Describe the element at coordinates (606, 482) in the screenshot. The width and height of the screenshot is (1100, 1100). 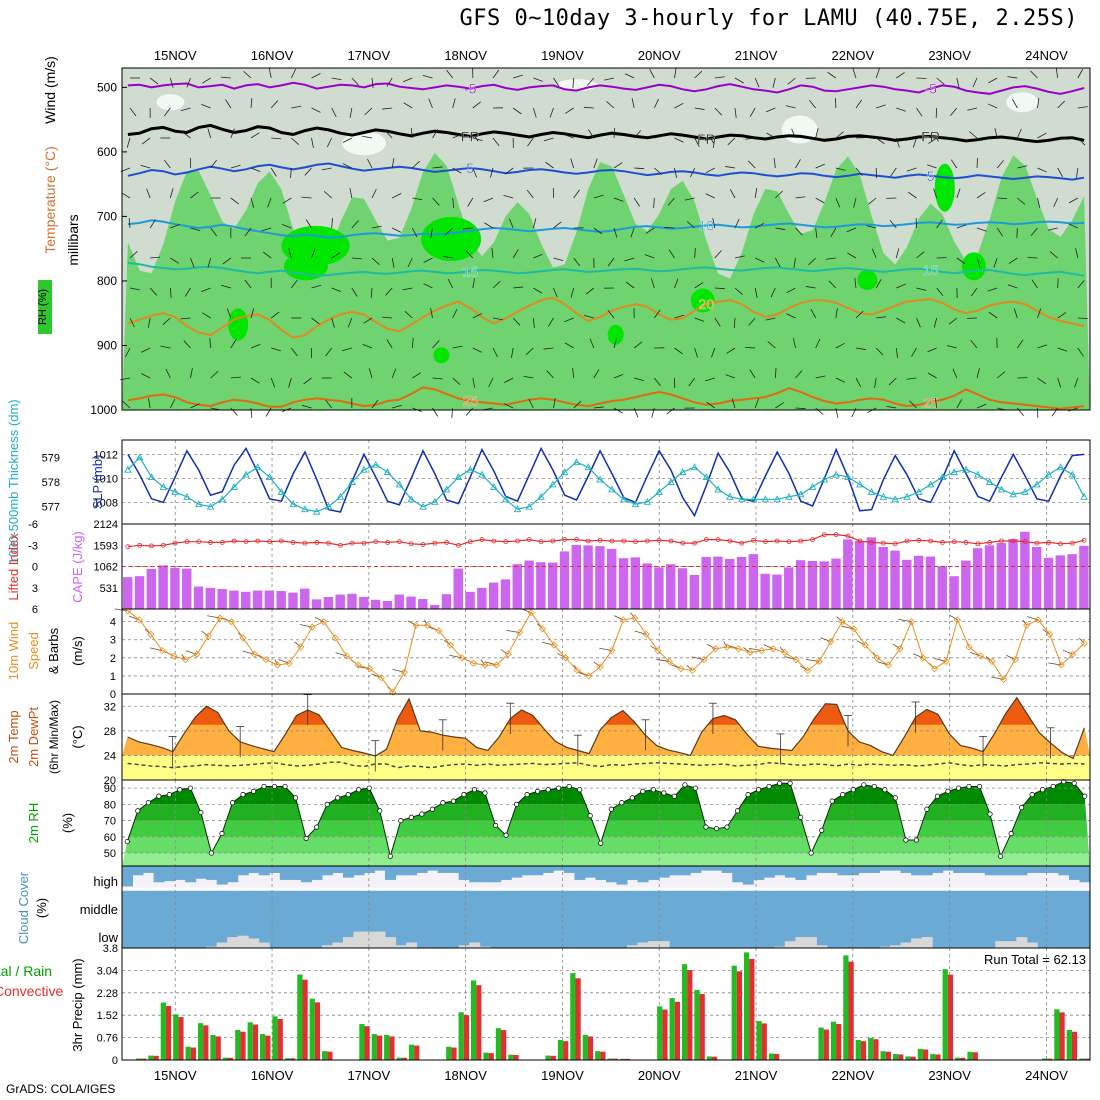
I see `slp-line` at that location.